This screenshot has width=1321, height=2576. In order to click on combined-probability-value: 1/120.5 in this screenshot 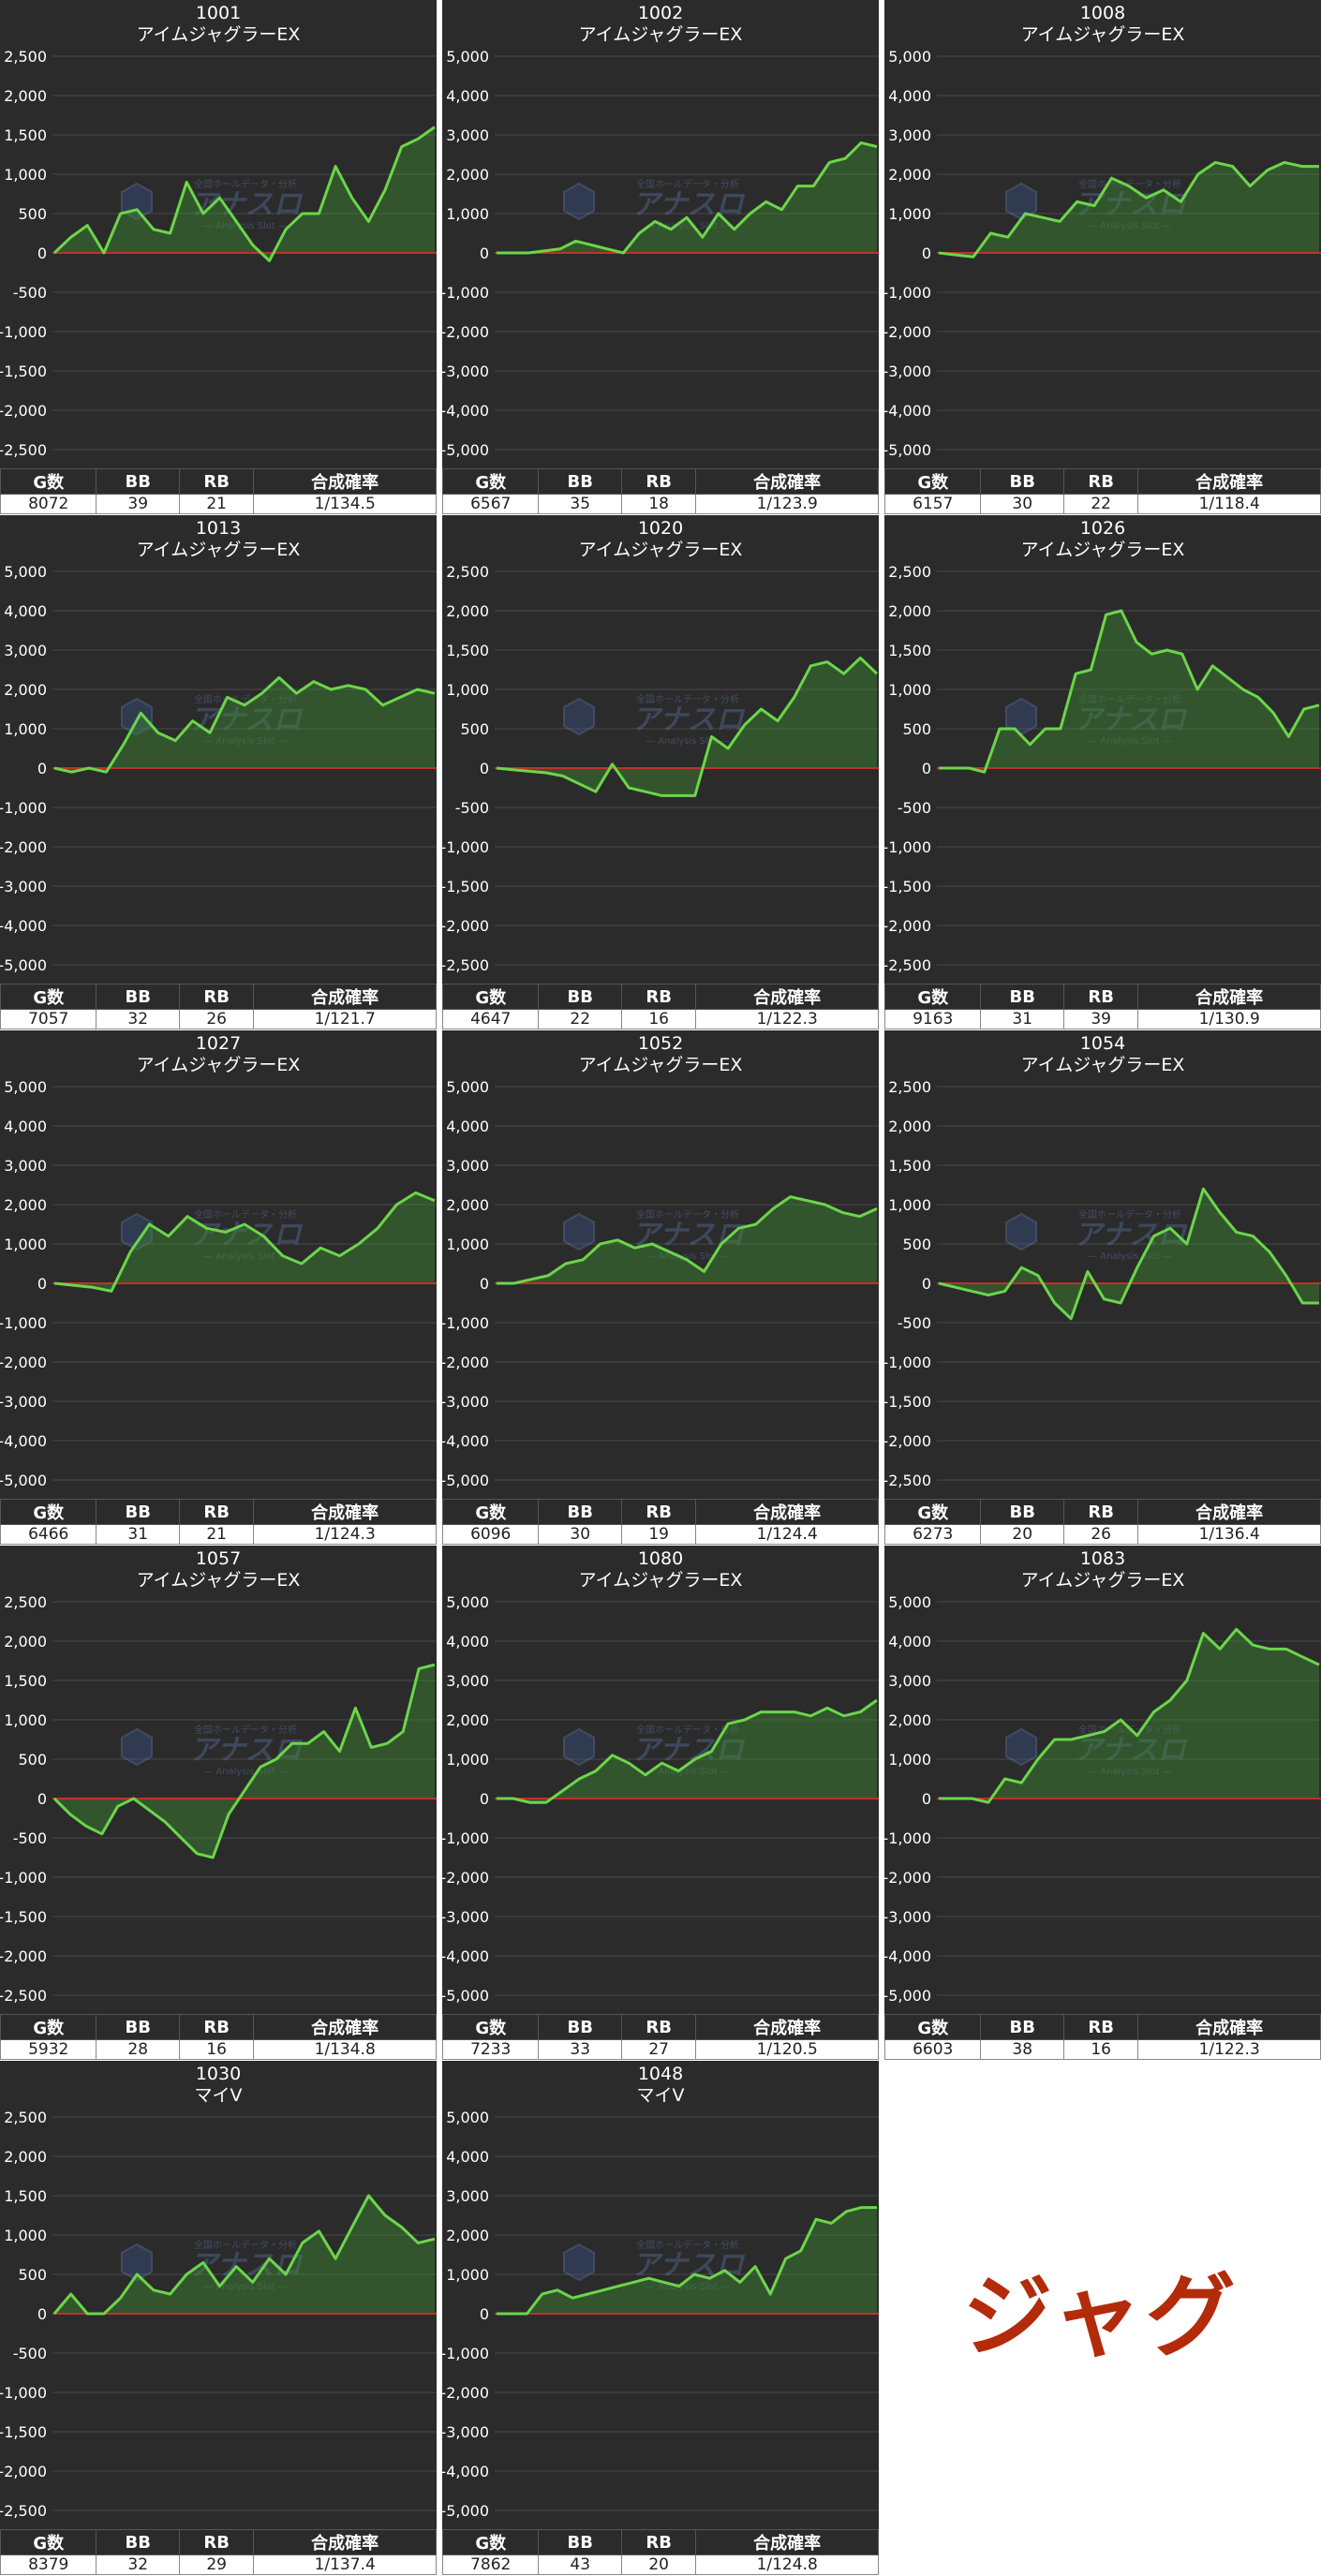, I will do `click(787, 2049)`.